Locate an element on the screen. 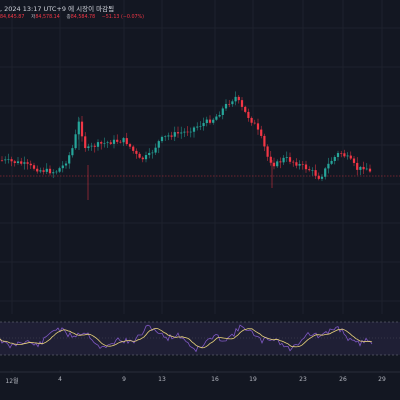  x-axis-label: 12월 is located at coordinates (12, 381).